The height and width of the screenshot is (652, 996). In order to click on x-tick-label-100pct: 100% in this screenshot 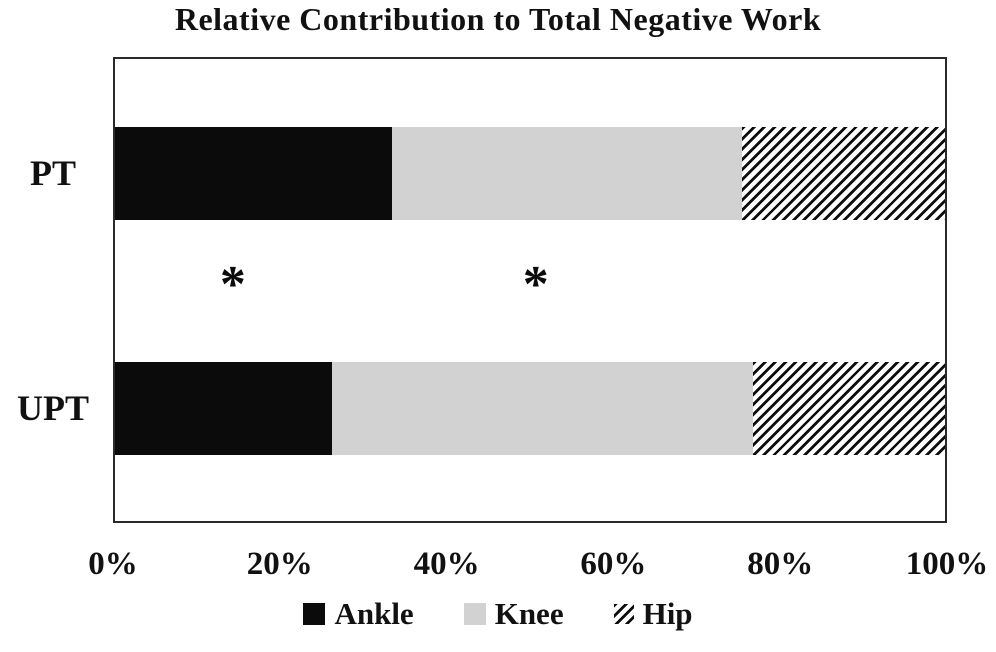, I will do `click(947, 564)`.